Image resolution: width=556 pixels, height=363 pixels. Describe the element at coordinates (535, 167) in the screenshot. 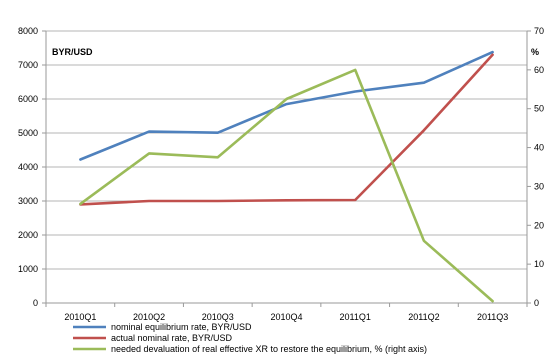

I see `right-axis-ticks: 0 10 20 30 40 50 60 70` at that location.